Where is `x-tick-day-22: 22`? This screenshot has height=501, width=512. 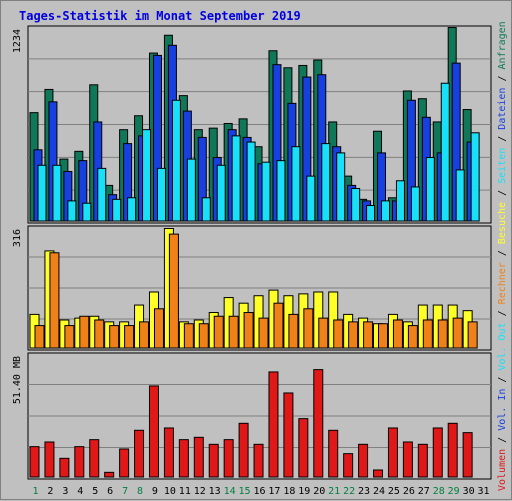
x-tick-day-22: 22 is located at coordinates (349, 491).